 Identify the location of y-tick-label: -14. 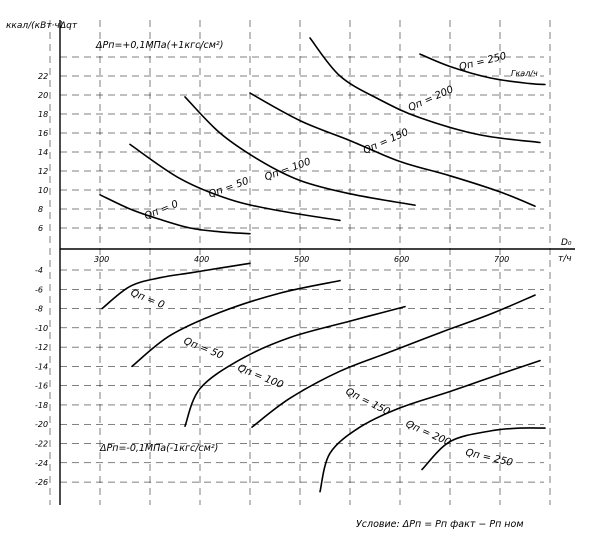
(41, 366).